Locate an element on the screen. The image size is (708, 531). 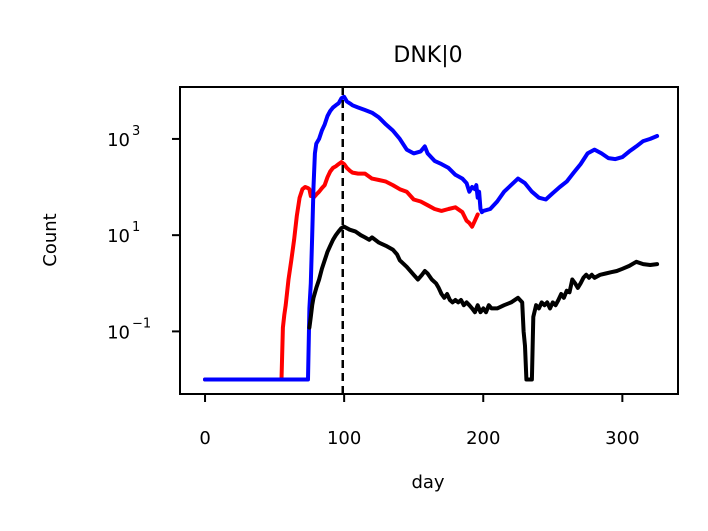
y-axis-label: Count is located at coordinates (50, 239).